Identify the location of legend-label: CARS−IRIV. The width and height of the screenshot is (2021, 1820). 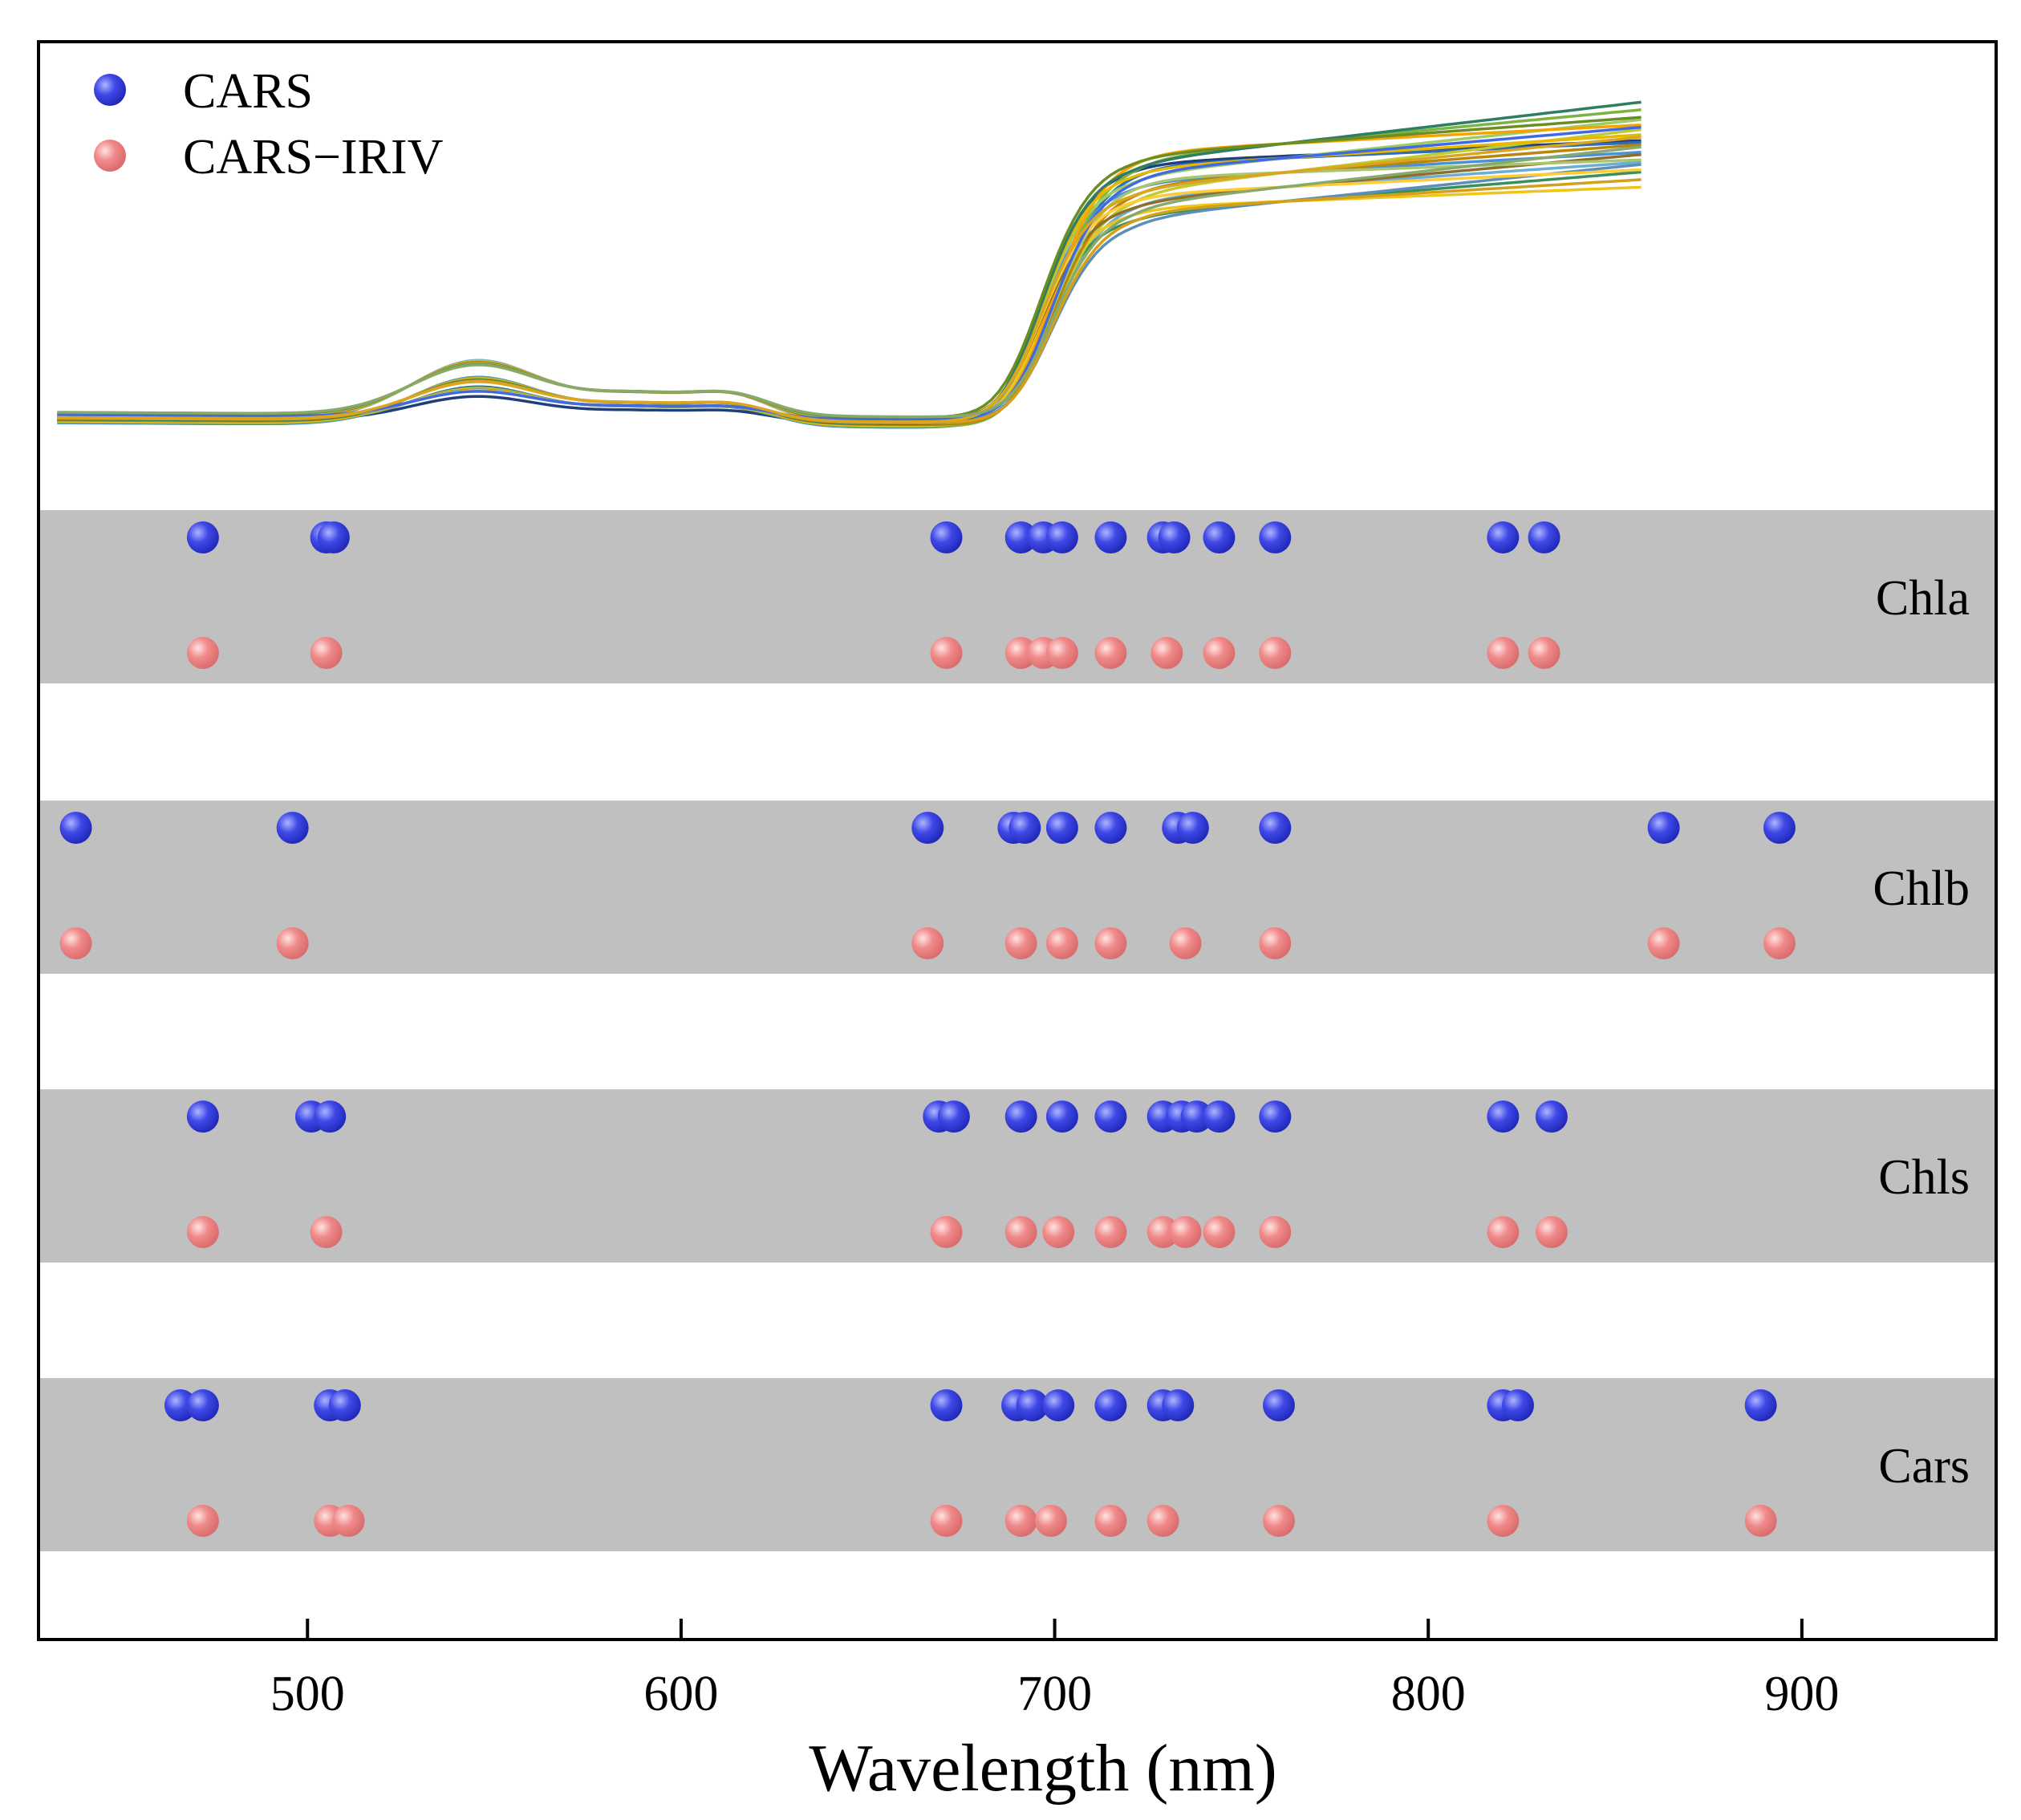
(313, 157).